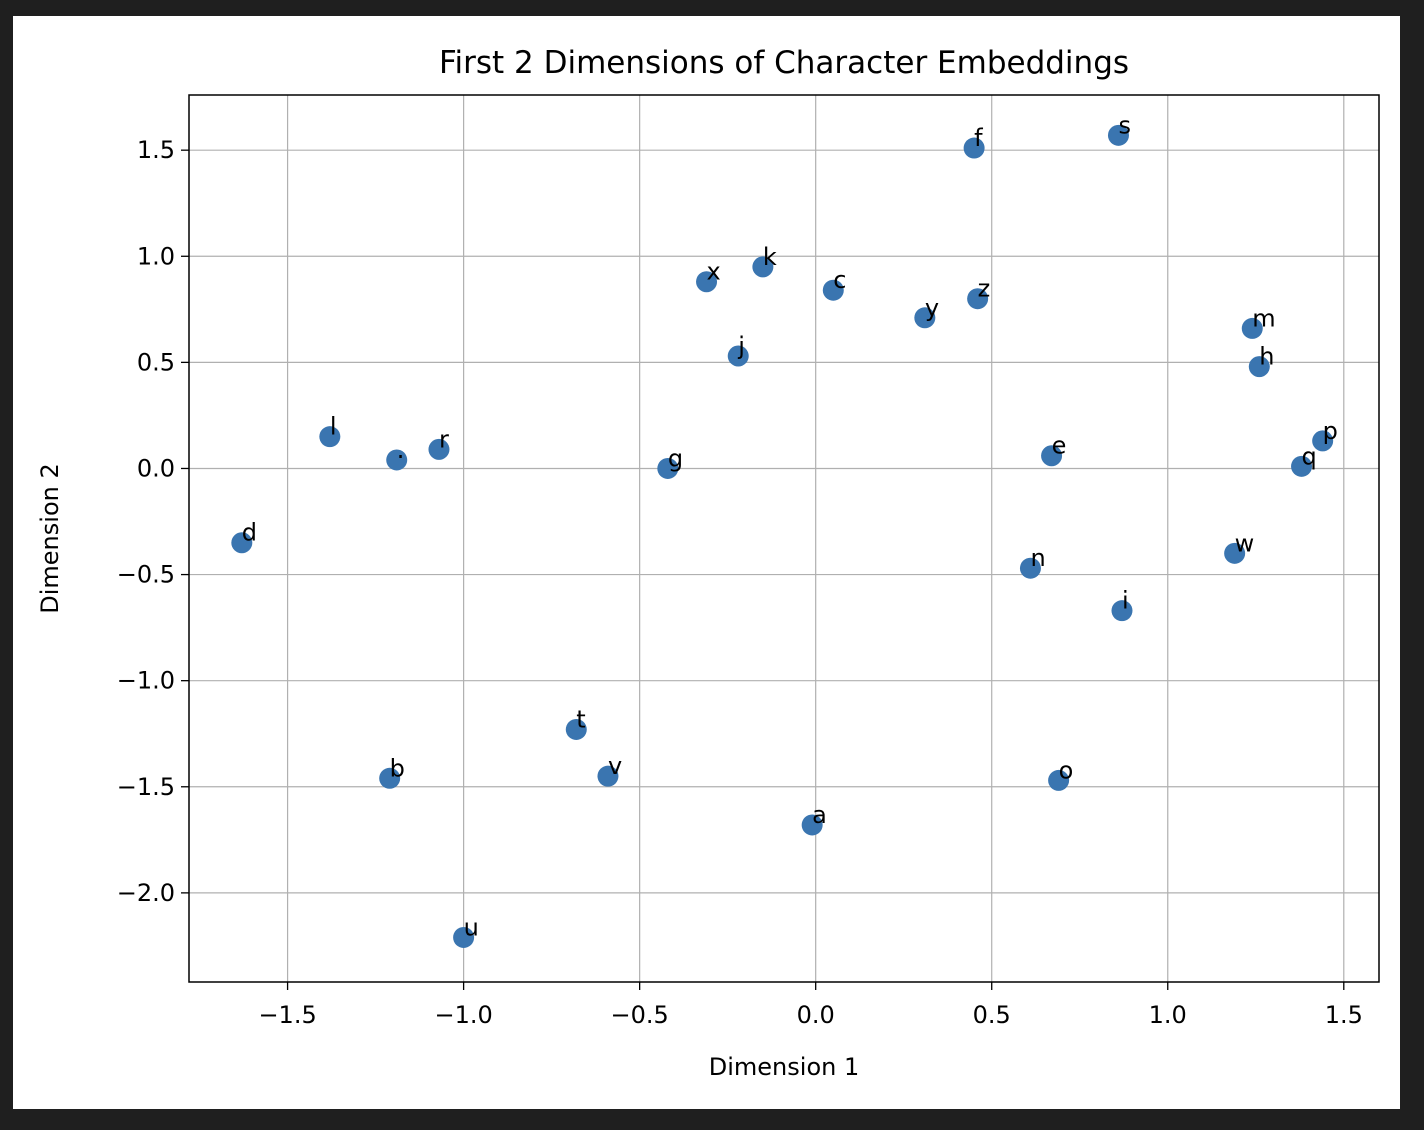 The width and height of the screenshot is (1424, 1130). I want to click on point-label: b, so click(397, 768).